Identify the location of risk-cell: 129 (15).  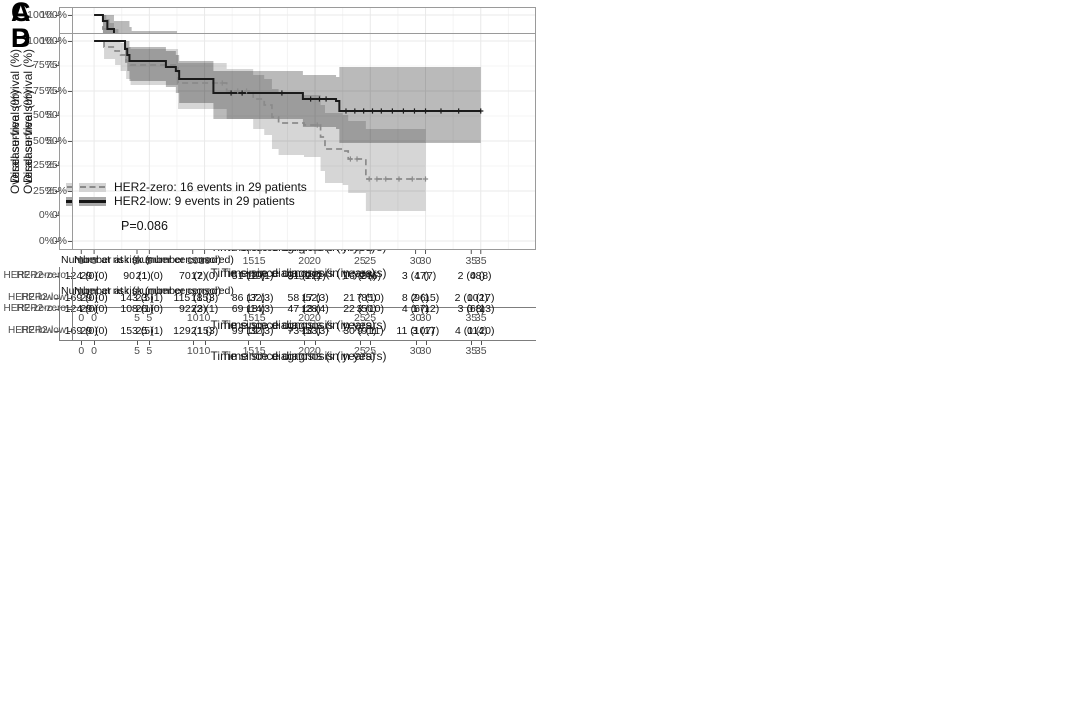
(193, 331).